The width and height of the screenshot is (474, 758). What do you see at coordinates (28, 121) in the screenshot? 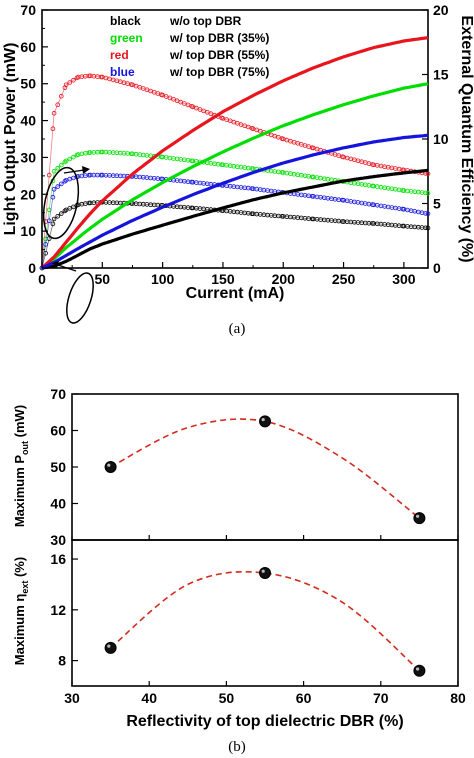
I see `y-tick-label-40: 40` at bounding box center [28, 121].